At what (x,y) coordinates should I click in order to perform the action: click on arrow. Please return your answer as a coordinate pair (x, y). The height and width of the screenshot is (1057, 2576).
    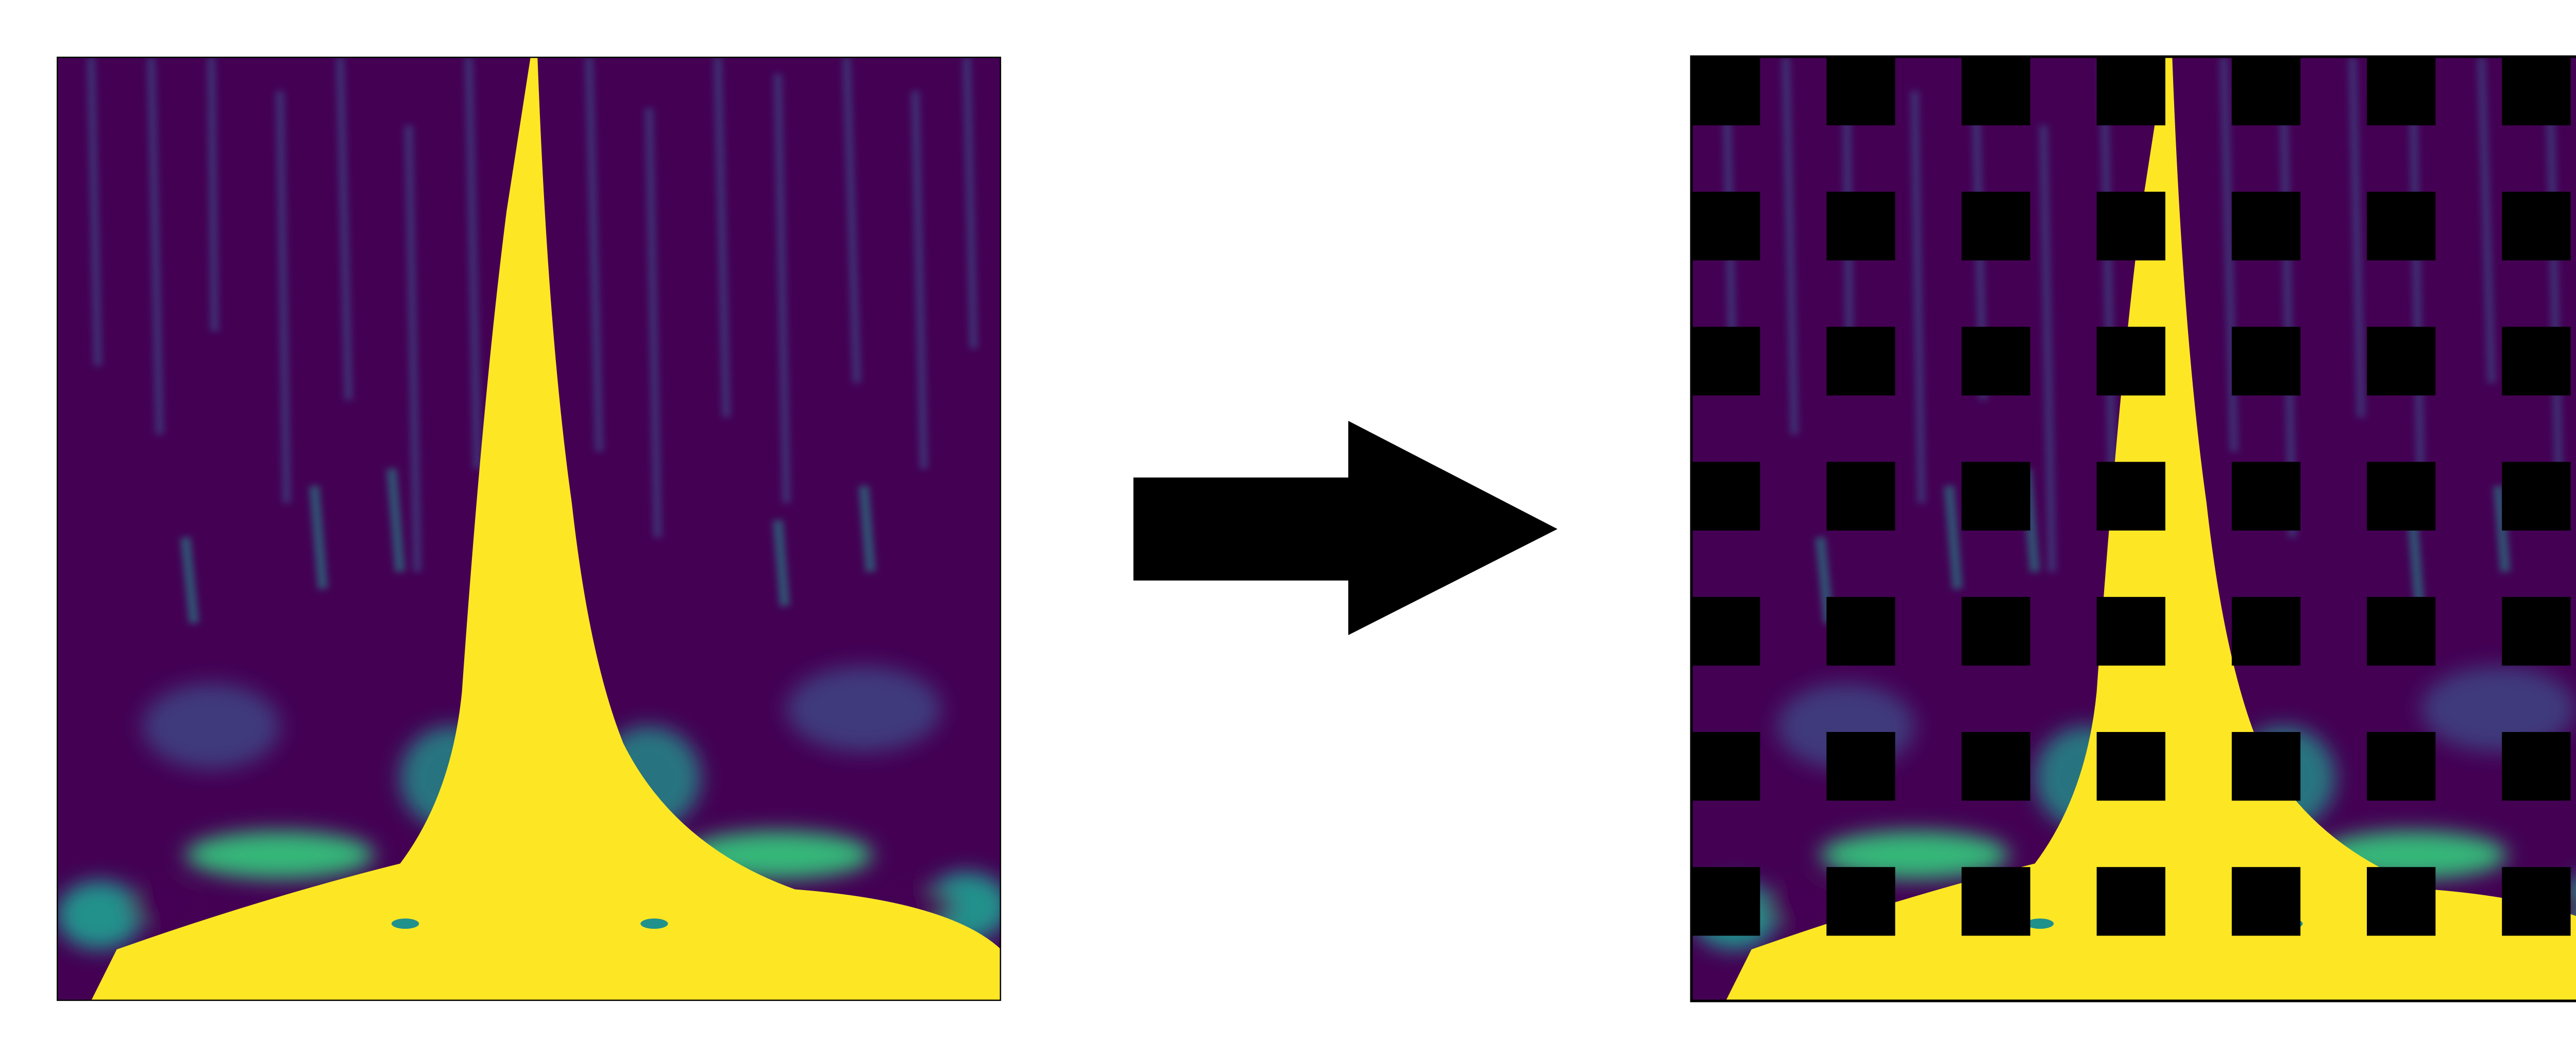
    Looking at the image, I should click on (1345, 528).